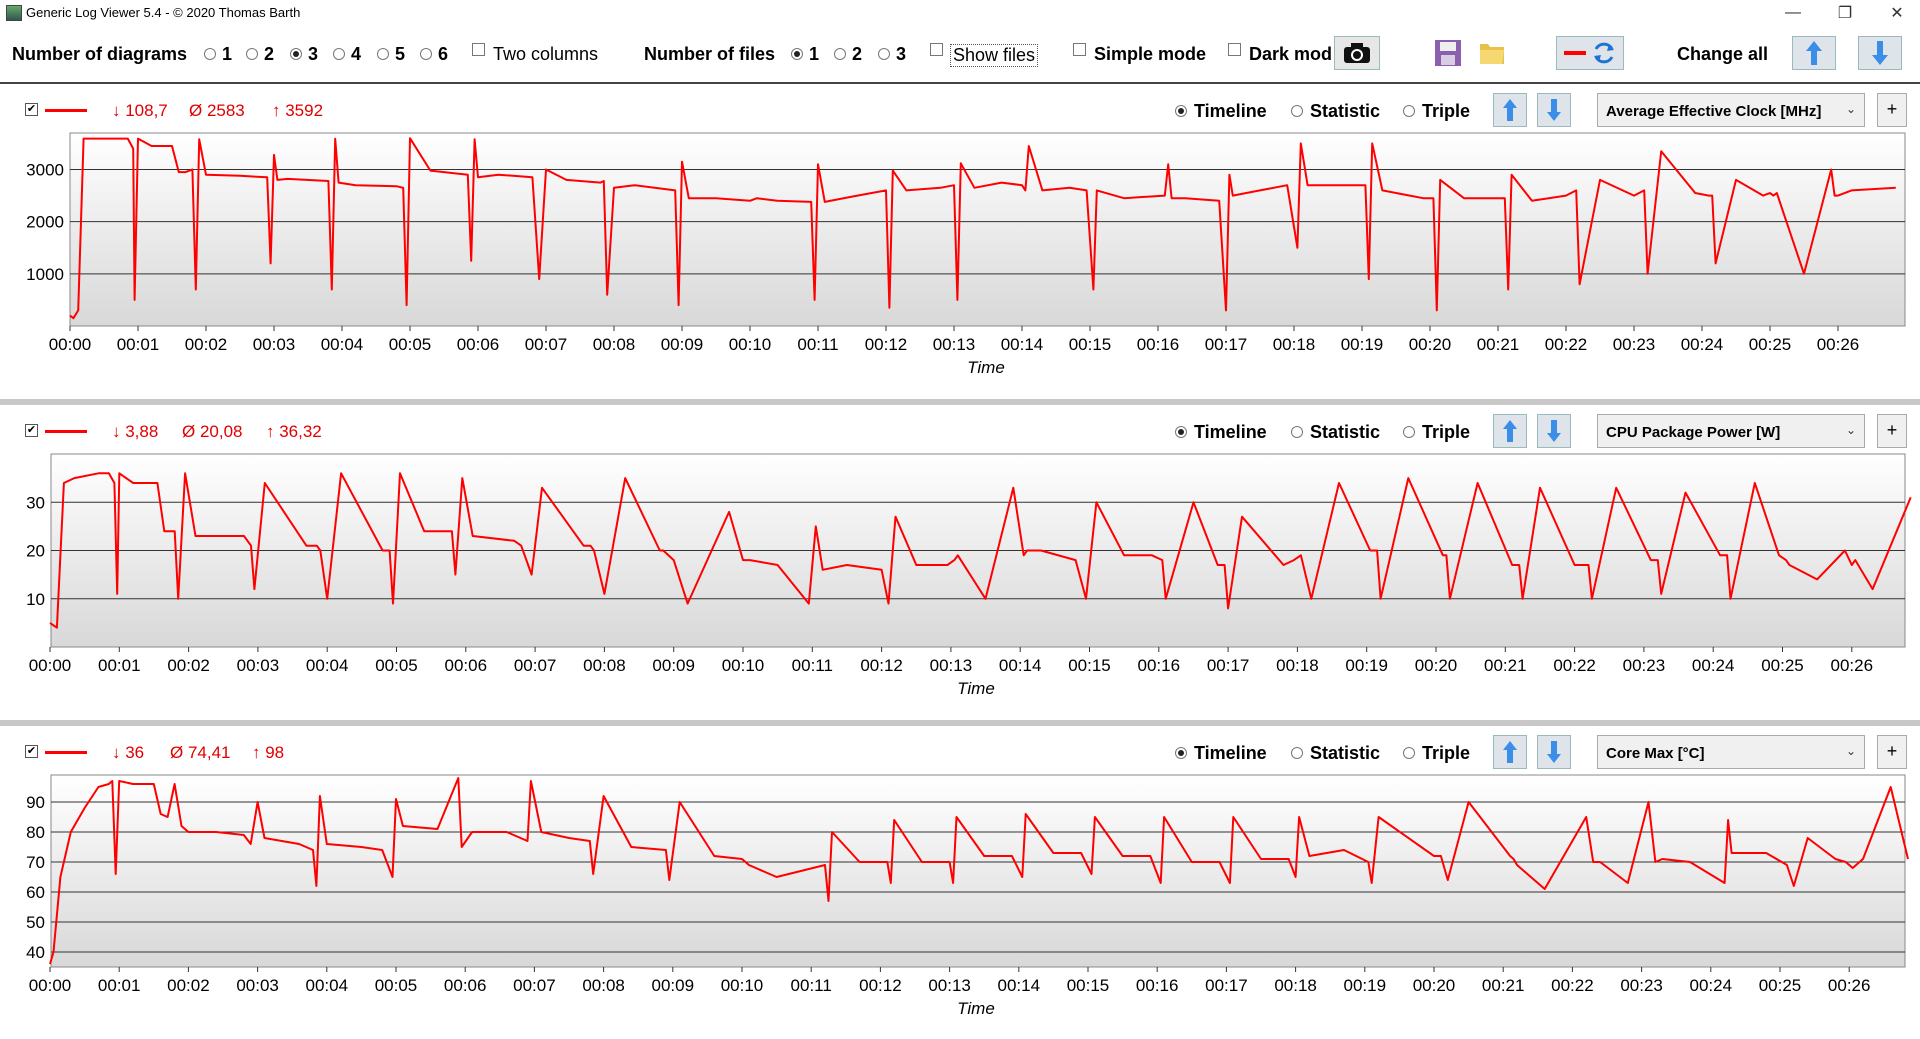  I want to click on change-all-label: Change all, so click(1723, 54).